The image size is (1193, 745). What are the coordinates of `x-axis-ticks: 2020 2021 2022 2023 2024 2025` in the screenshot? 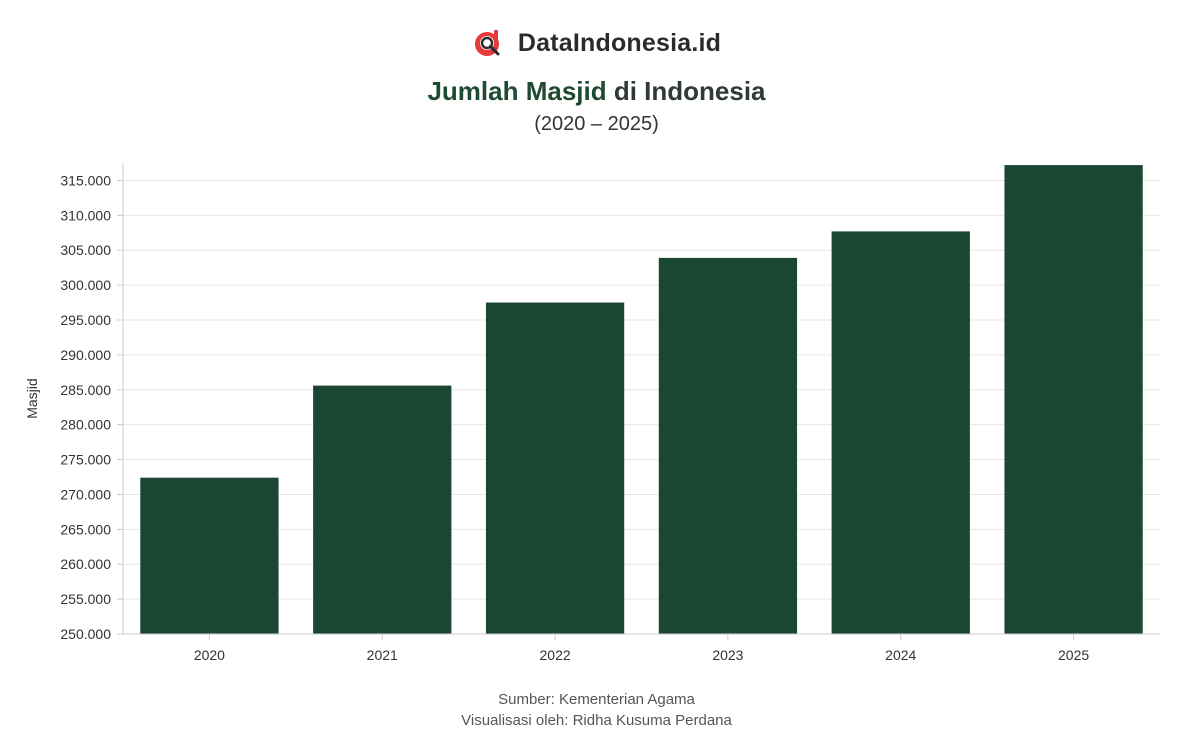 It's located at (641, 648).